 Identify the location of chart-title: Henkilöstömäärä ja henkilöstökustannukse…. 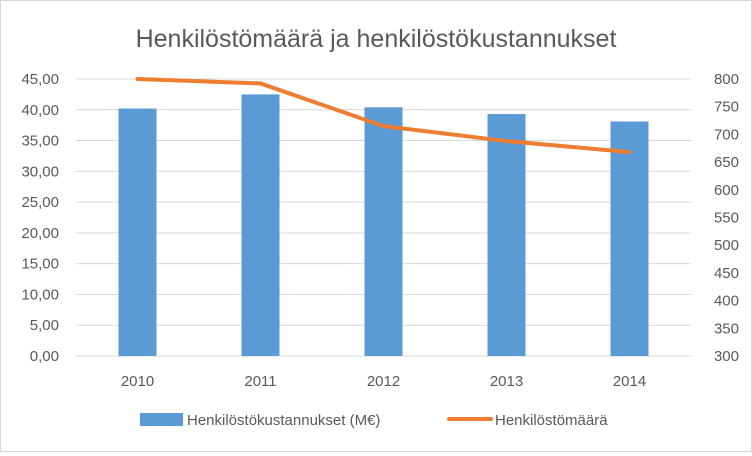
(376, 39).